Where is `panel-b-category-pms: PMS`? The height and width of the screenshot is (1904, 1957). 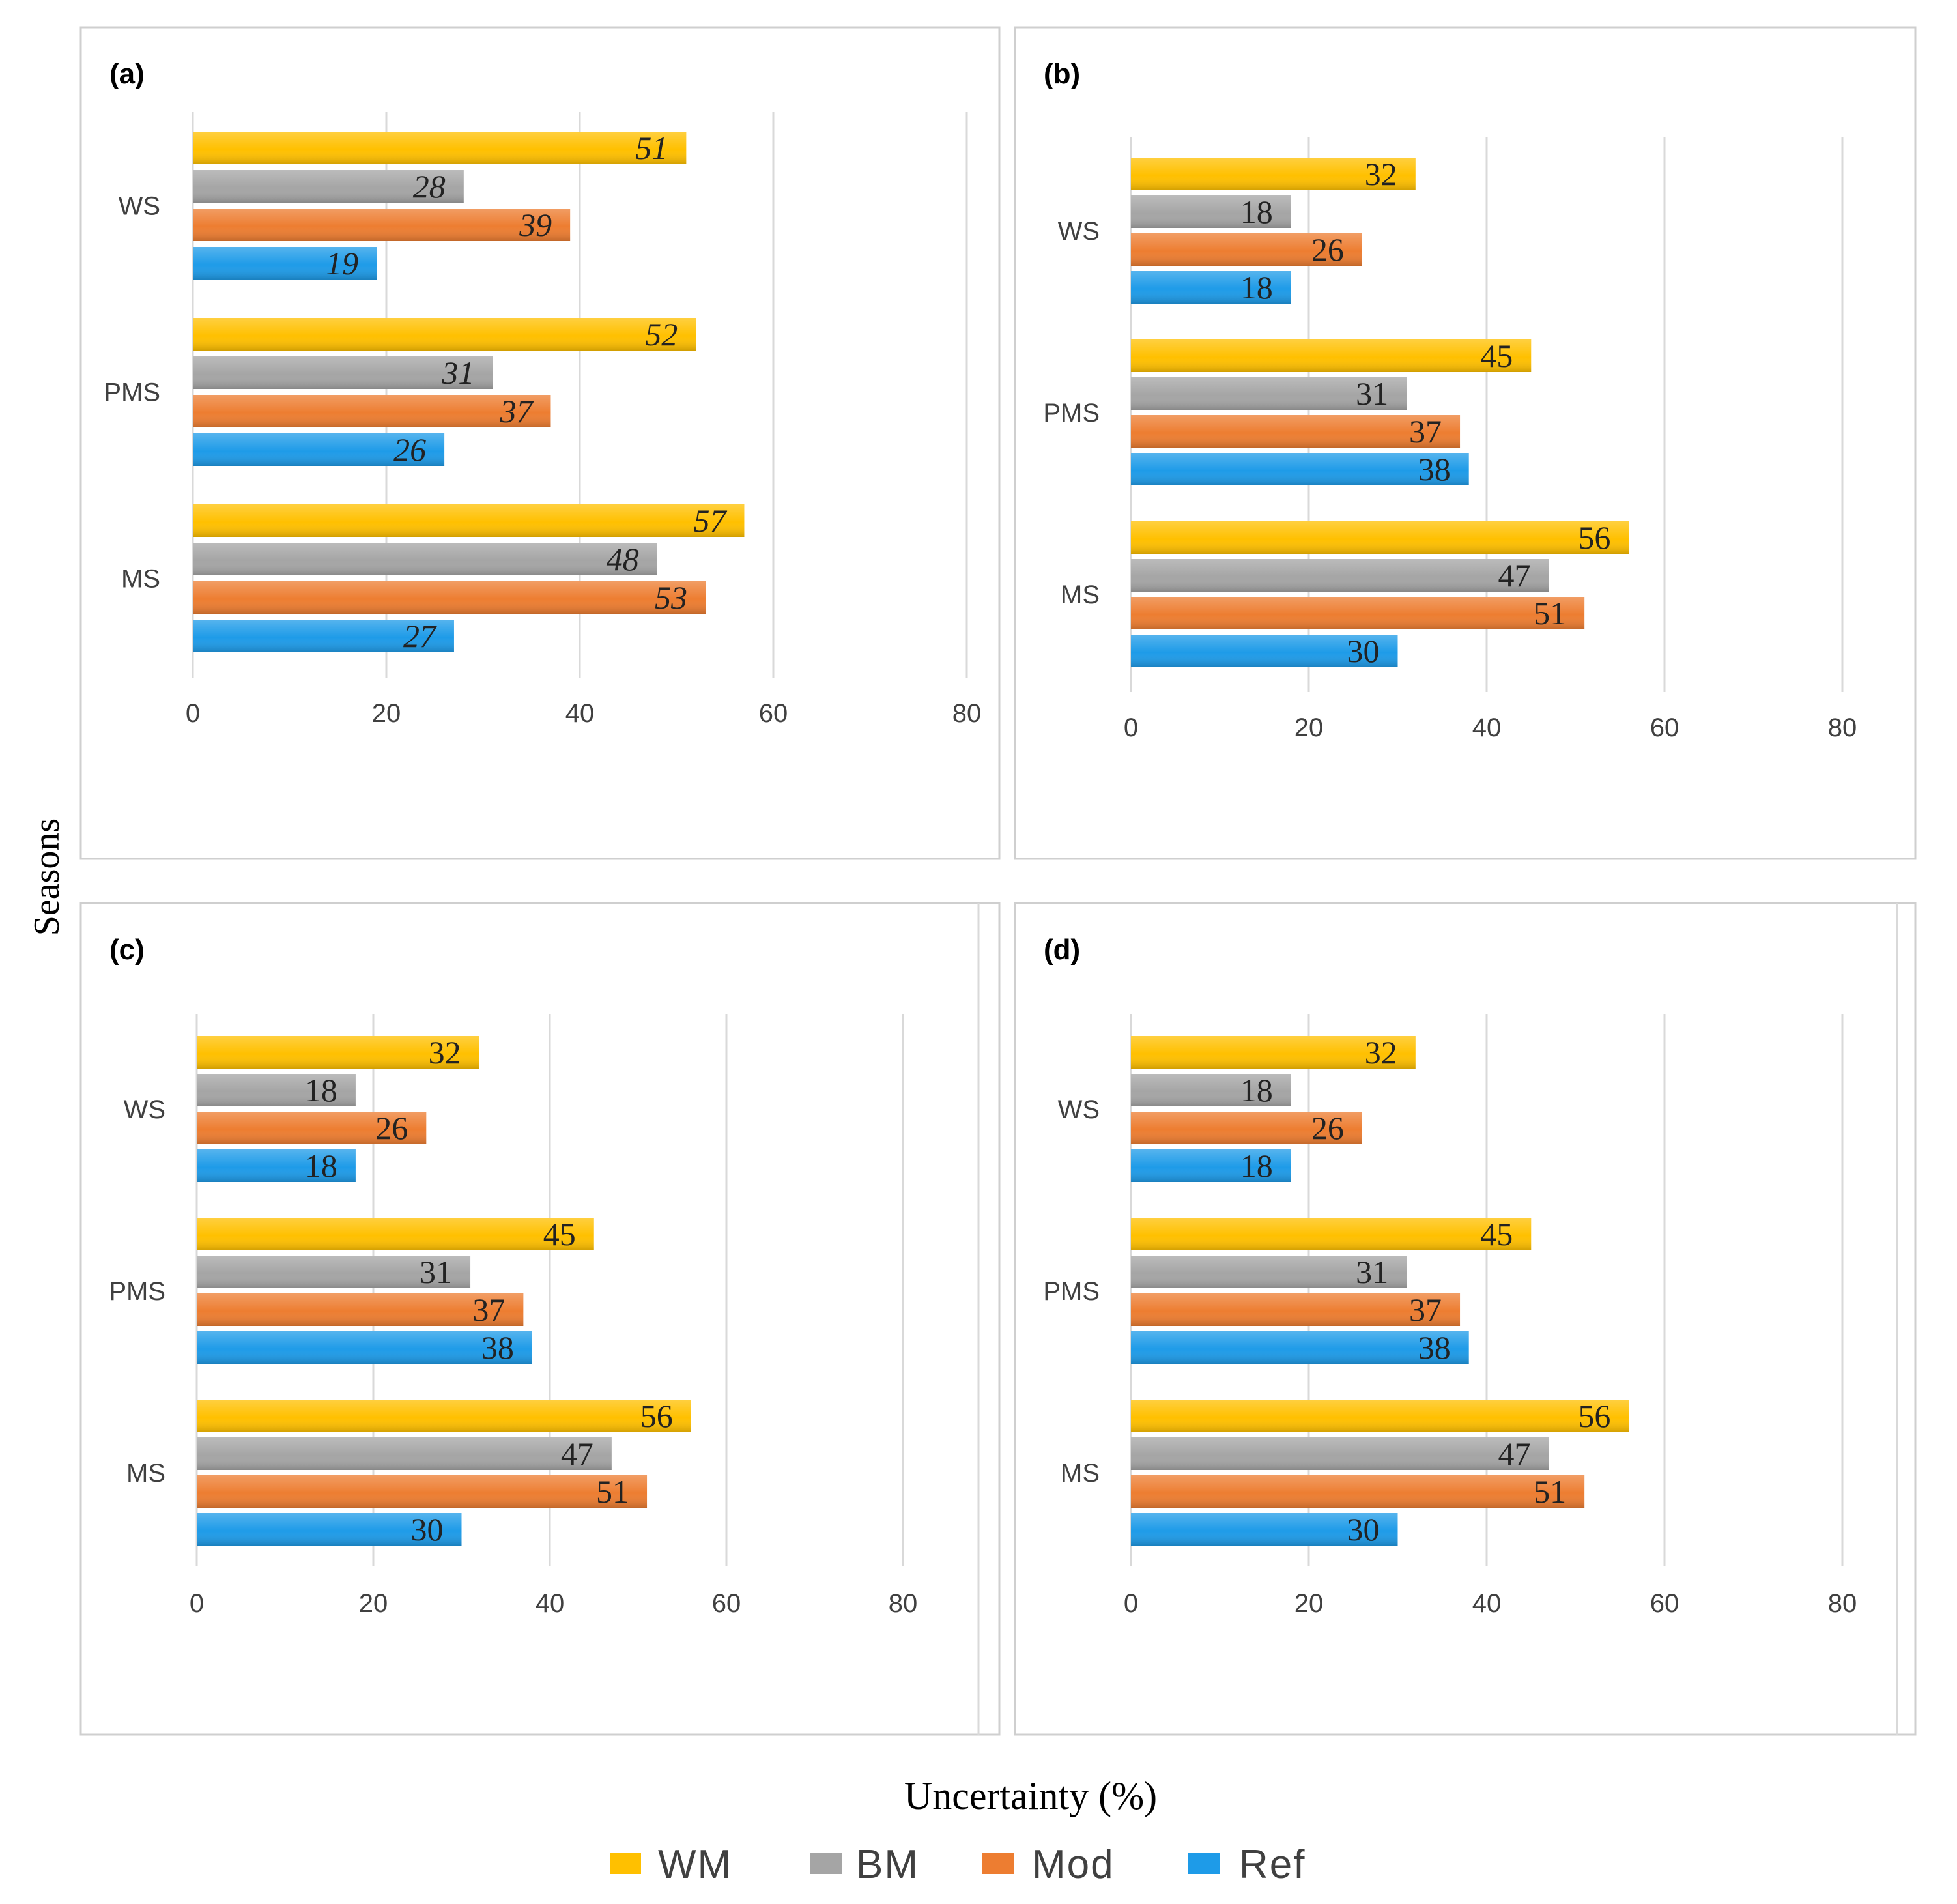 panel-b-category-pms: PMS is located at coordinates (1071, 413).